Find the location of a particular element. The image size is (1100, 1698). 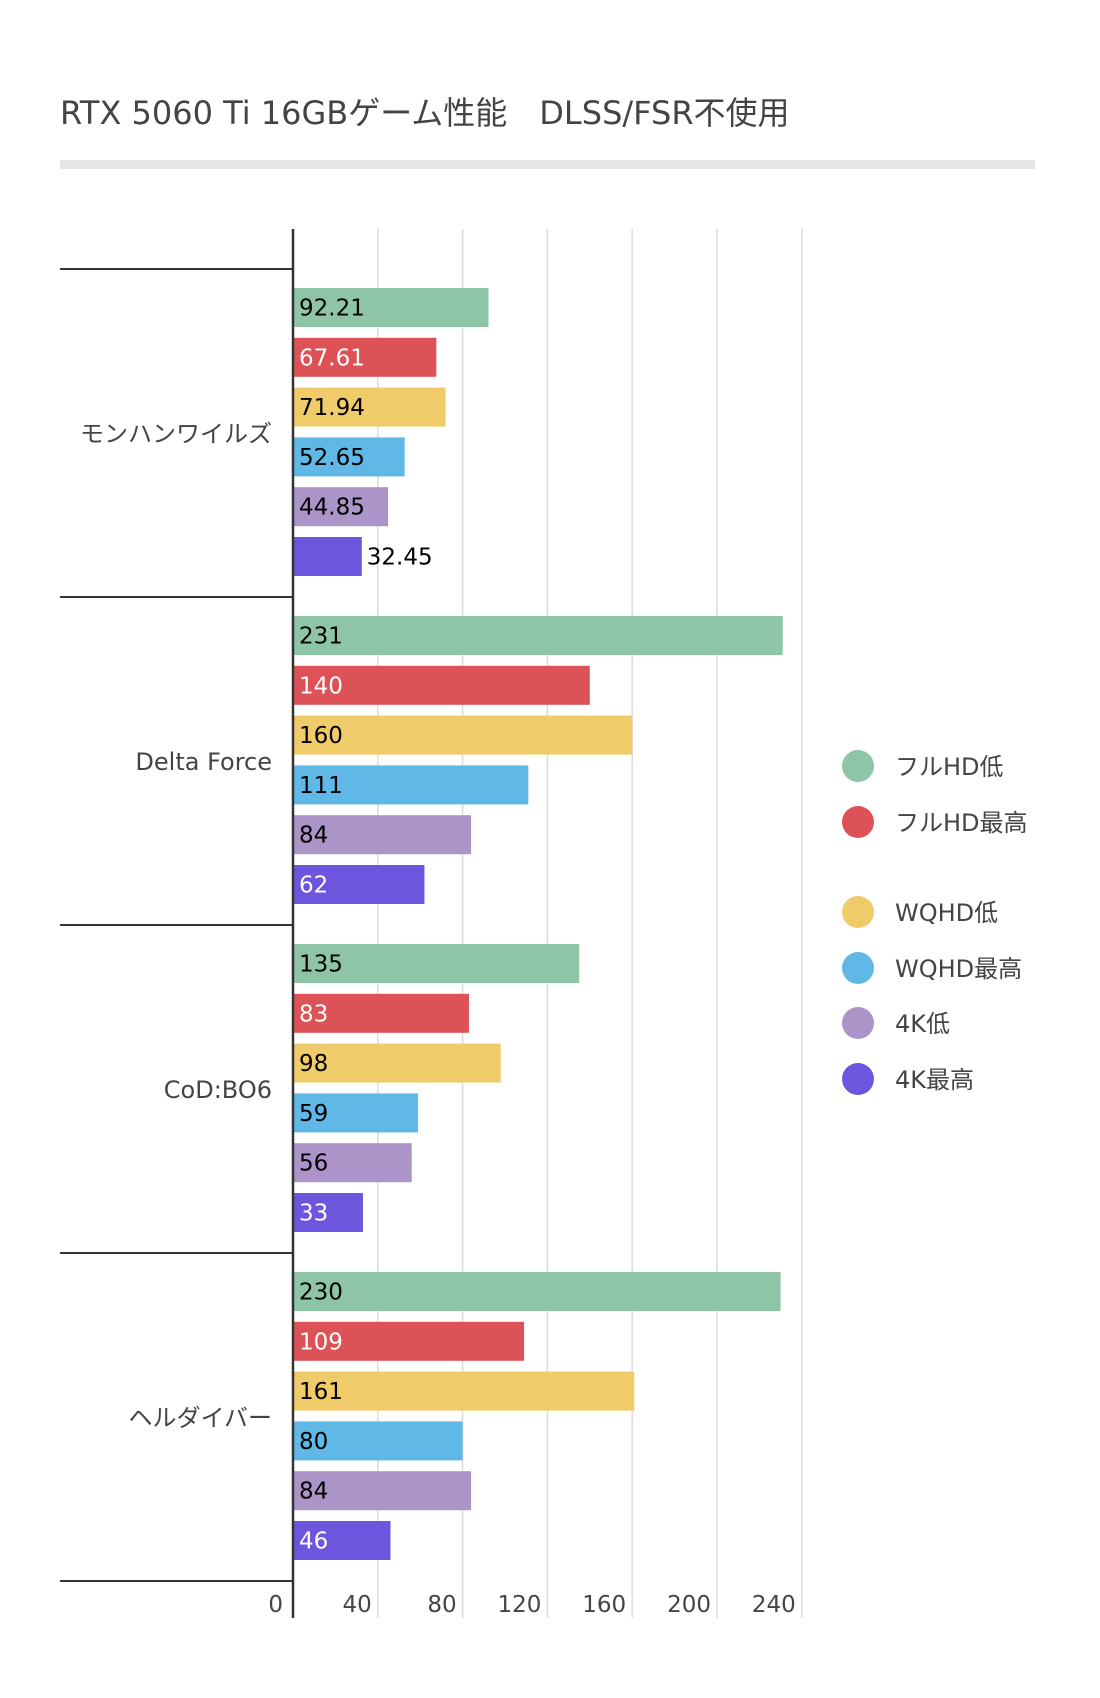

data-label: 98 is located at coordinates (313, 1064).